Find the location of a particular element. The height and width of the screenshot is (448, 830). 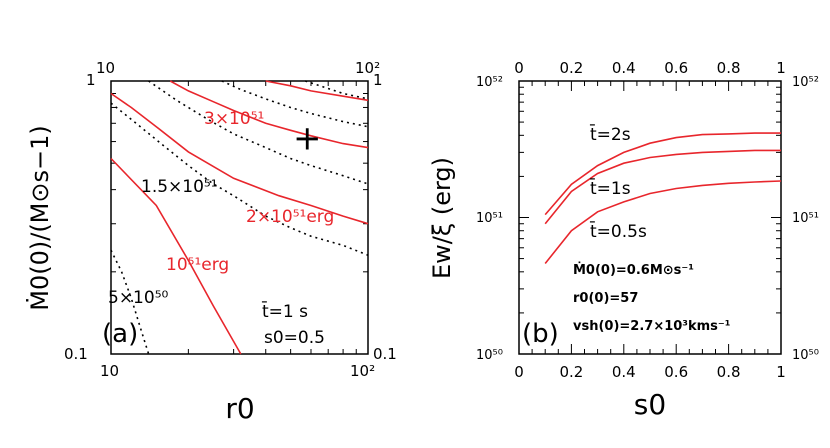

b-bottom-tick-label: 0 is located at coordinates (519, 372).